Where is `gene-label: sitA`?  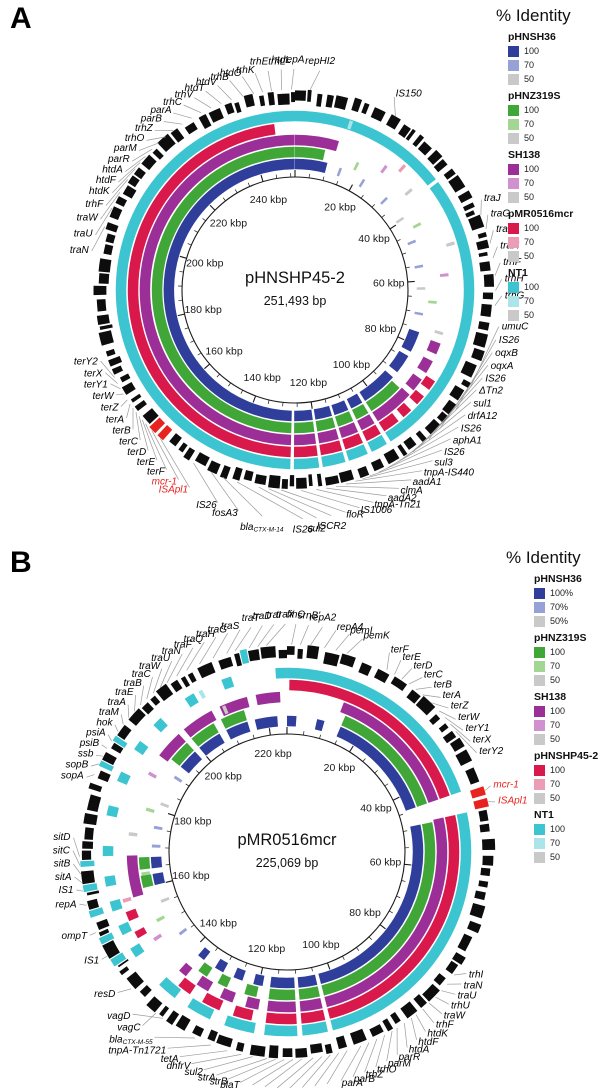 gene-label: sitA is located at coordinates (63, 877).